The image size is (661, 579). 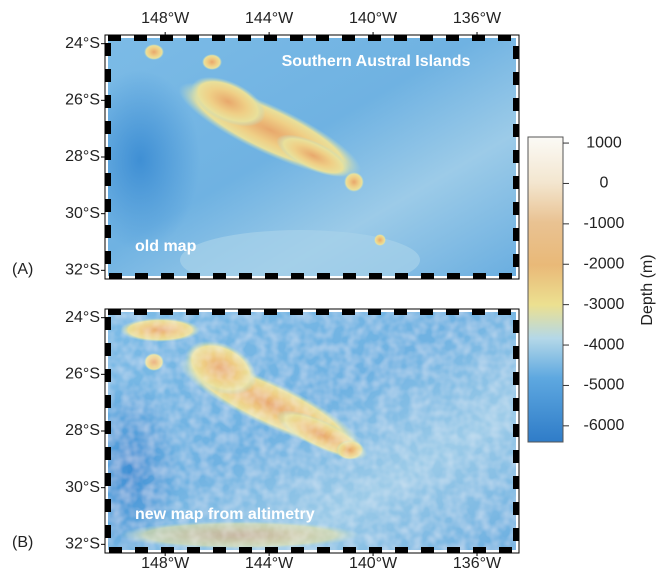 What do you see at coordinates (22, 269) in the screenshot?
I see `panel-label: (A)` at bounding box center [22, 269].